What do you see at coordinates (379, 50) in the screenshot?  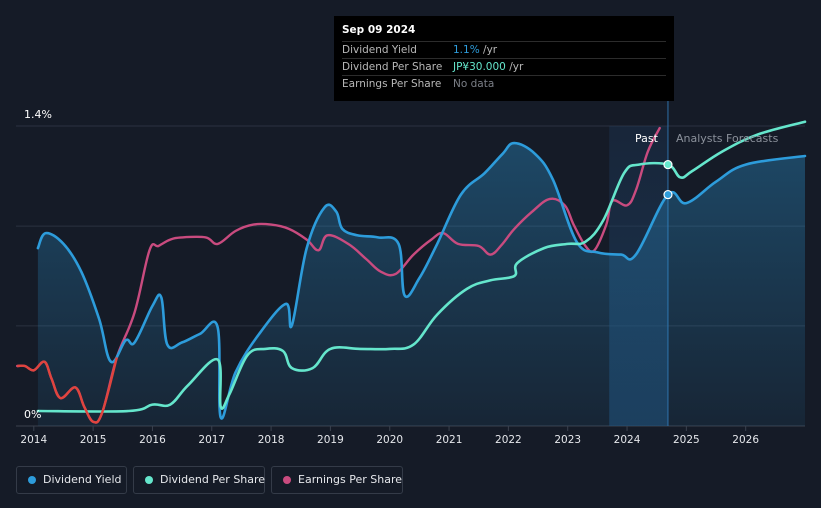 I see `tooltip-label: Dividend Yield` at bounding box center [379, 50].